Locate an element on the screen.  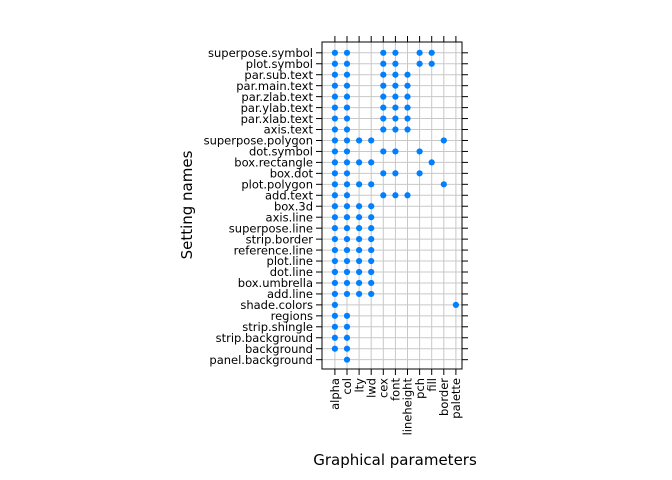
x-tick-label: col is located at coordinates (347, 386).